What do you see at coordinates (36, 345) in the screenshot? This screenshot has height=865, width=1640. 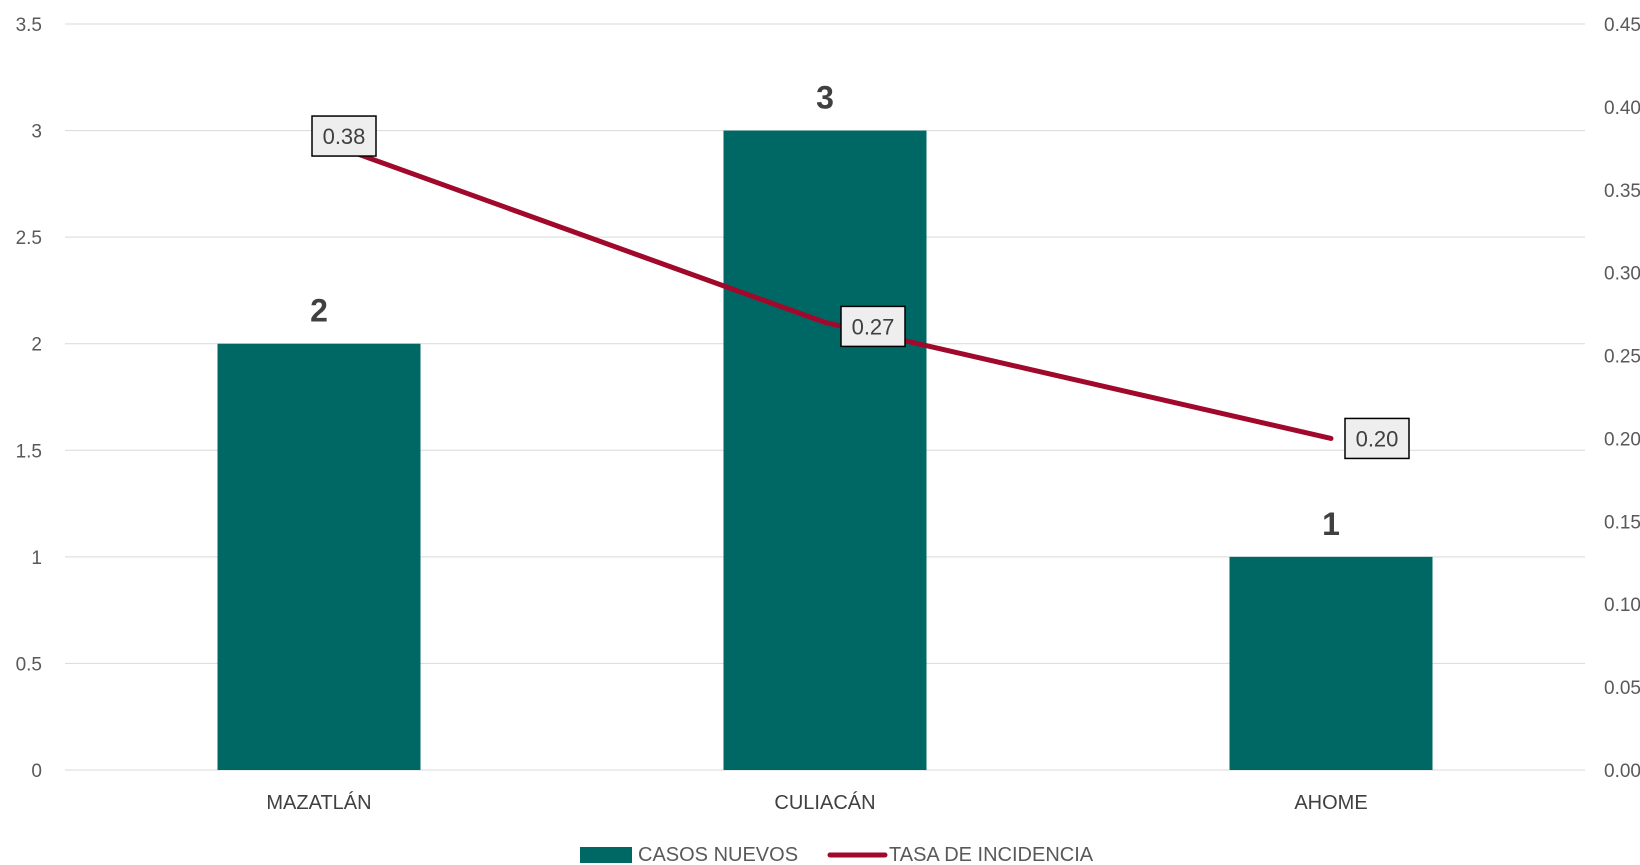 I see `left-tick-label: 2` at bounding box center [36, 345].